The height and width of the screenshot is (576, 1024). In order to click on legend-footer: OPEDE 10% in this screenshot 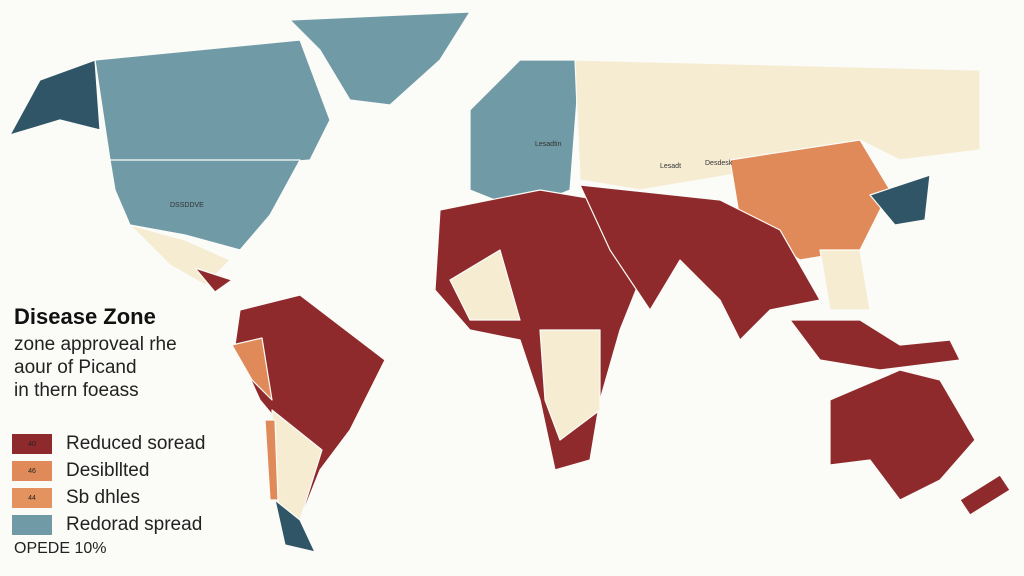, I will do `click(60, 549)`.